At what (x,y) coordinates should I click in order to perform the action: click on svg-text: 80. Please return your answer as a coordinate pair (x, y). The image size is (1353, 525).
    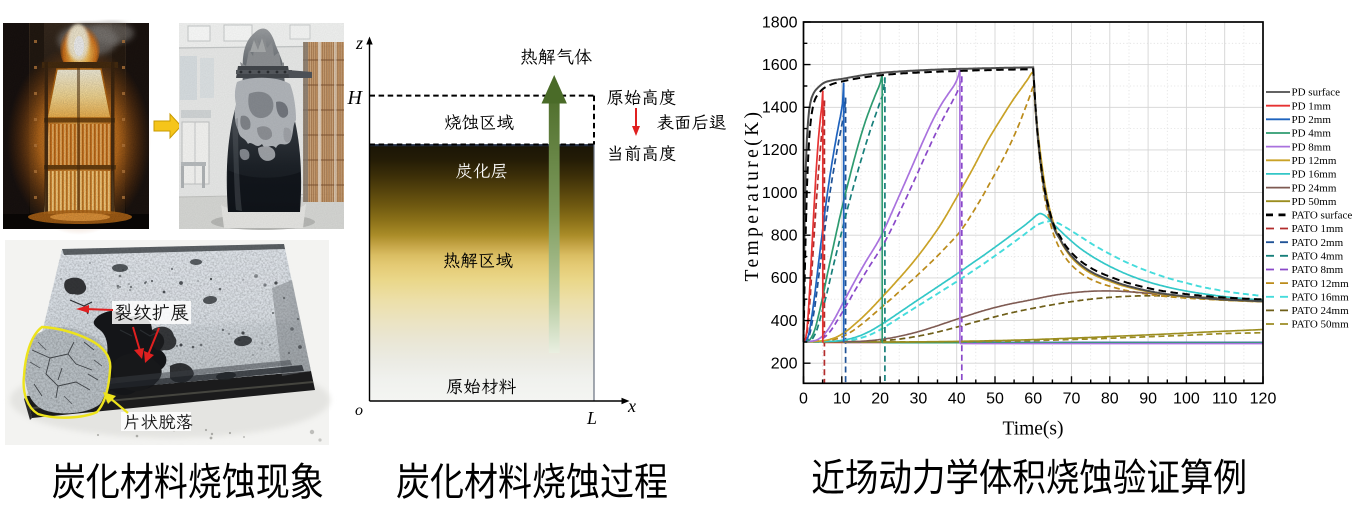
    Looking at the image, I should click on (1110, 398).